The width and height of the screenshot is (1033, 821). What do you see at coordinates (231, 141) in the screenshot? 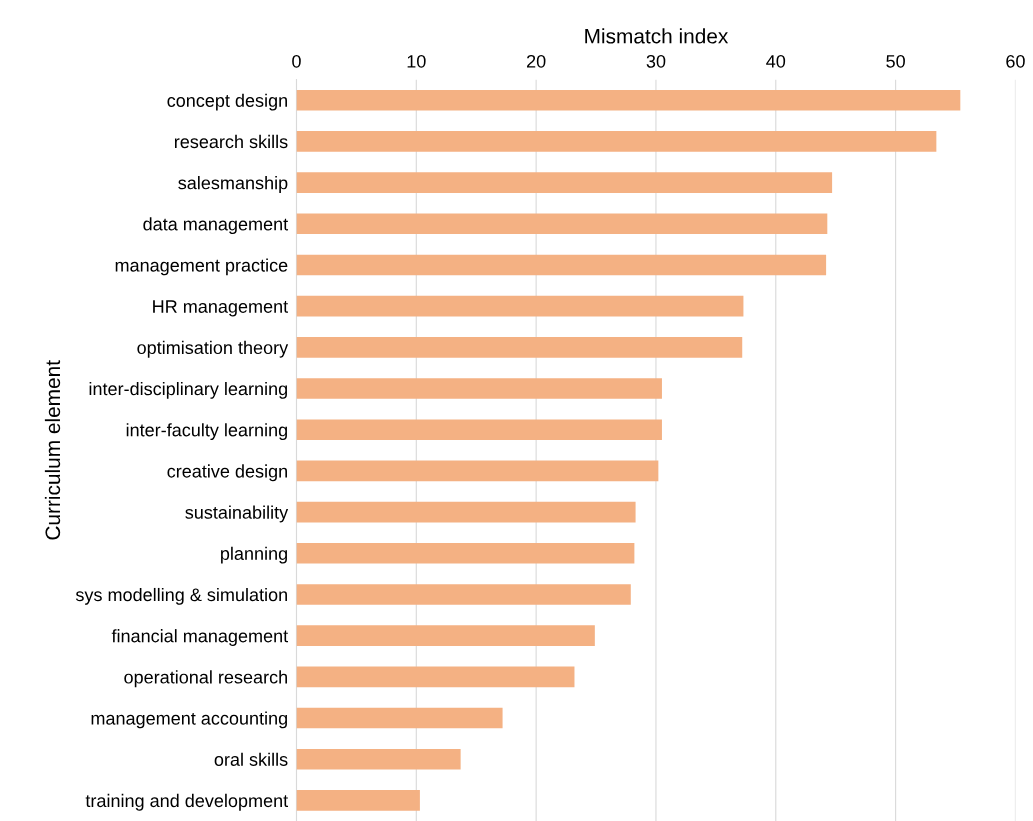
I see `y-tick-label: research skills` at bounding box center [231, 141].